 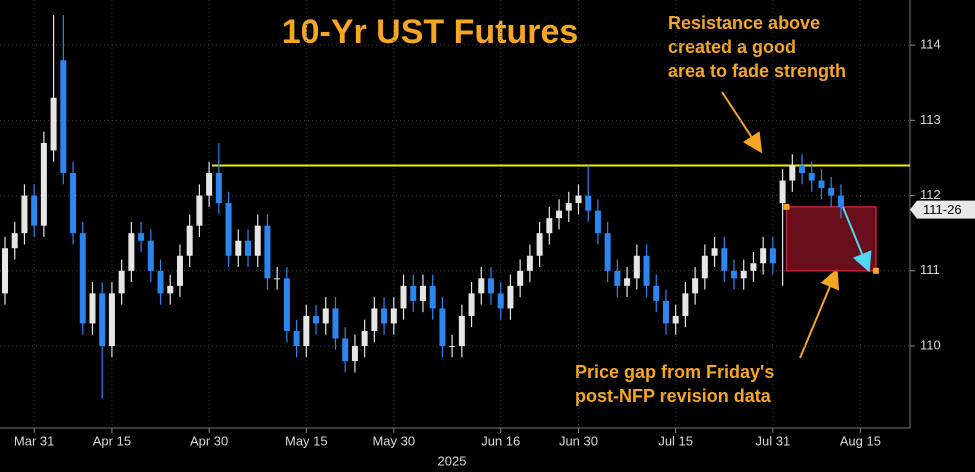 I want to click on x-tick-label: Aug 15, so click(x=860, y=440).